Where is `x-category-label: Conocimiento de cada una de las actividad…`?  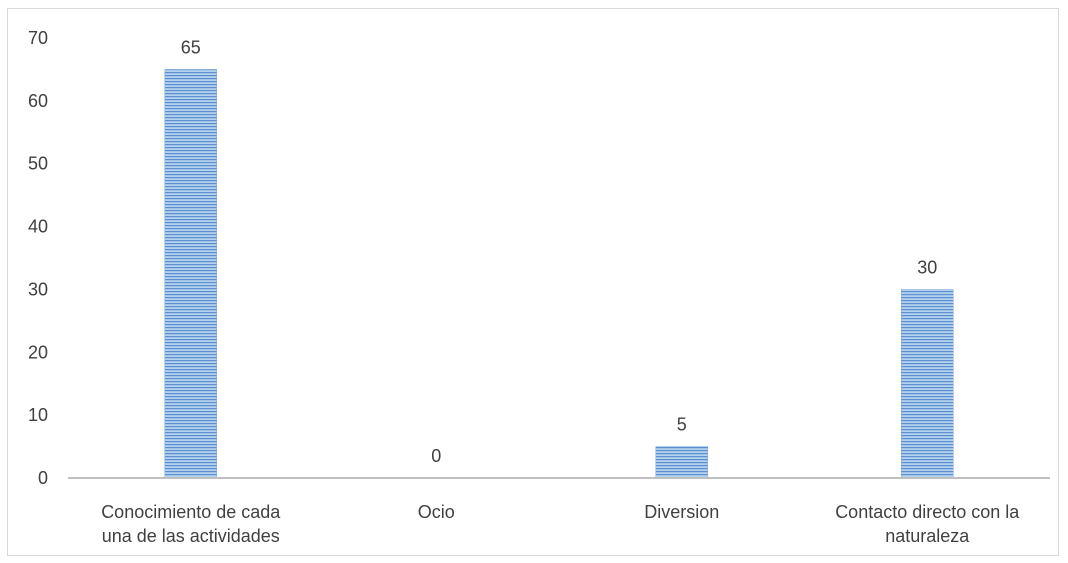
x-category-label: Conocimiento de cada una de las actividad… is located at coordinates (191, 524).